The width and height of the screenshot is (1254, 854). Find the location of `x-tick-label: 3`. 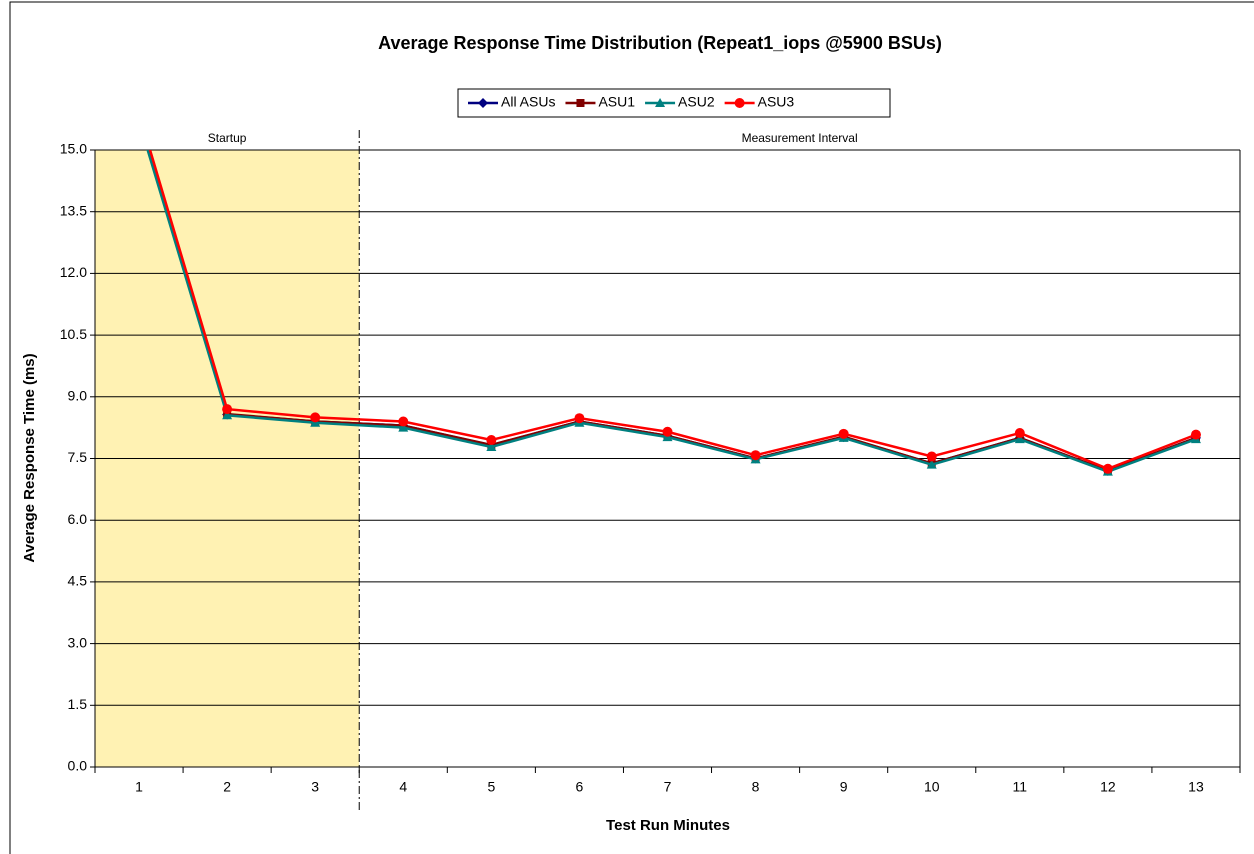

x-tick-label: 3 is located at coordinates (315, 787).